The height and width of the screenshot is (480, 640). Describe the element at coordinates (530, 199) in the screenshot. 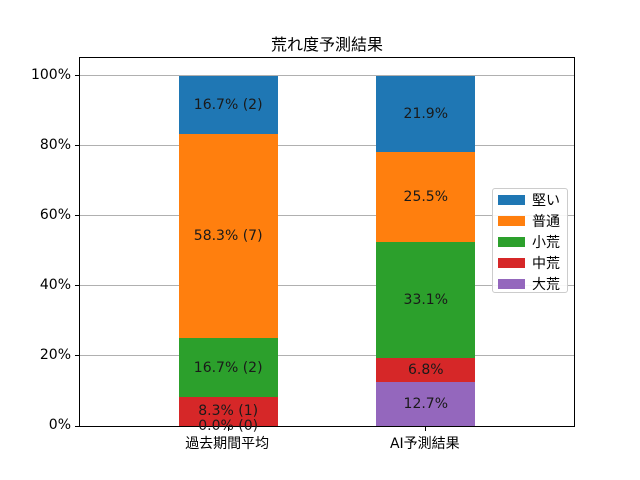

I see `legend-entry-堅い: 堅い` at that location.